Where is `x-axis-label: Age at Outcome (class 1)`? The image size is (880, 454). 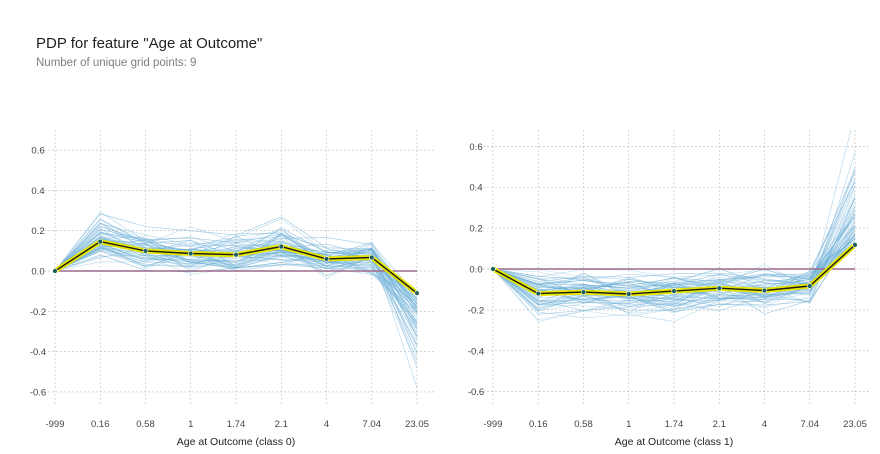
x-axis-label: Age at Outcome (class 1) is located at coordinates (674, 442).